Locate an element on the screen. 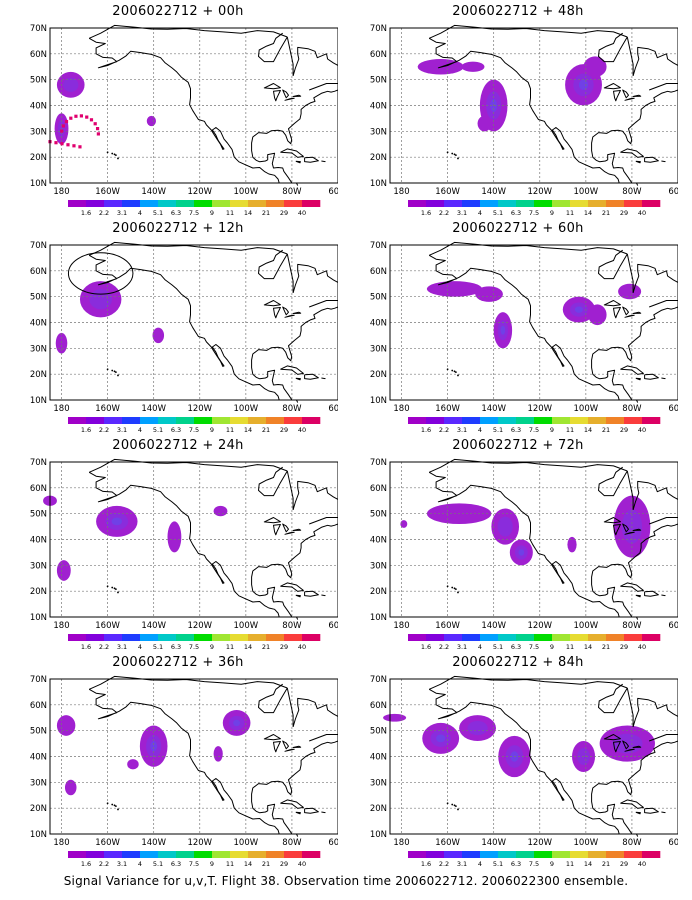 This screenshot has height=900, width=692. variance-shading is located at coordinates (110, 317).